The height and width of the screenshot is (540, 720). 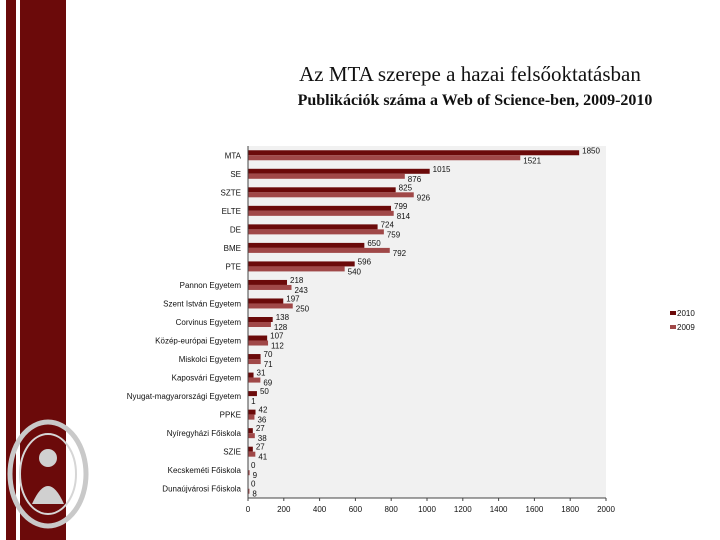 I want to click on value-label-2009: 243, so click(x=301, y=290).